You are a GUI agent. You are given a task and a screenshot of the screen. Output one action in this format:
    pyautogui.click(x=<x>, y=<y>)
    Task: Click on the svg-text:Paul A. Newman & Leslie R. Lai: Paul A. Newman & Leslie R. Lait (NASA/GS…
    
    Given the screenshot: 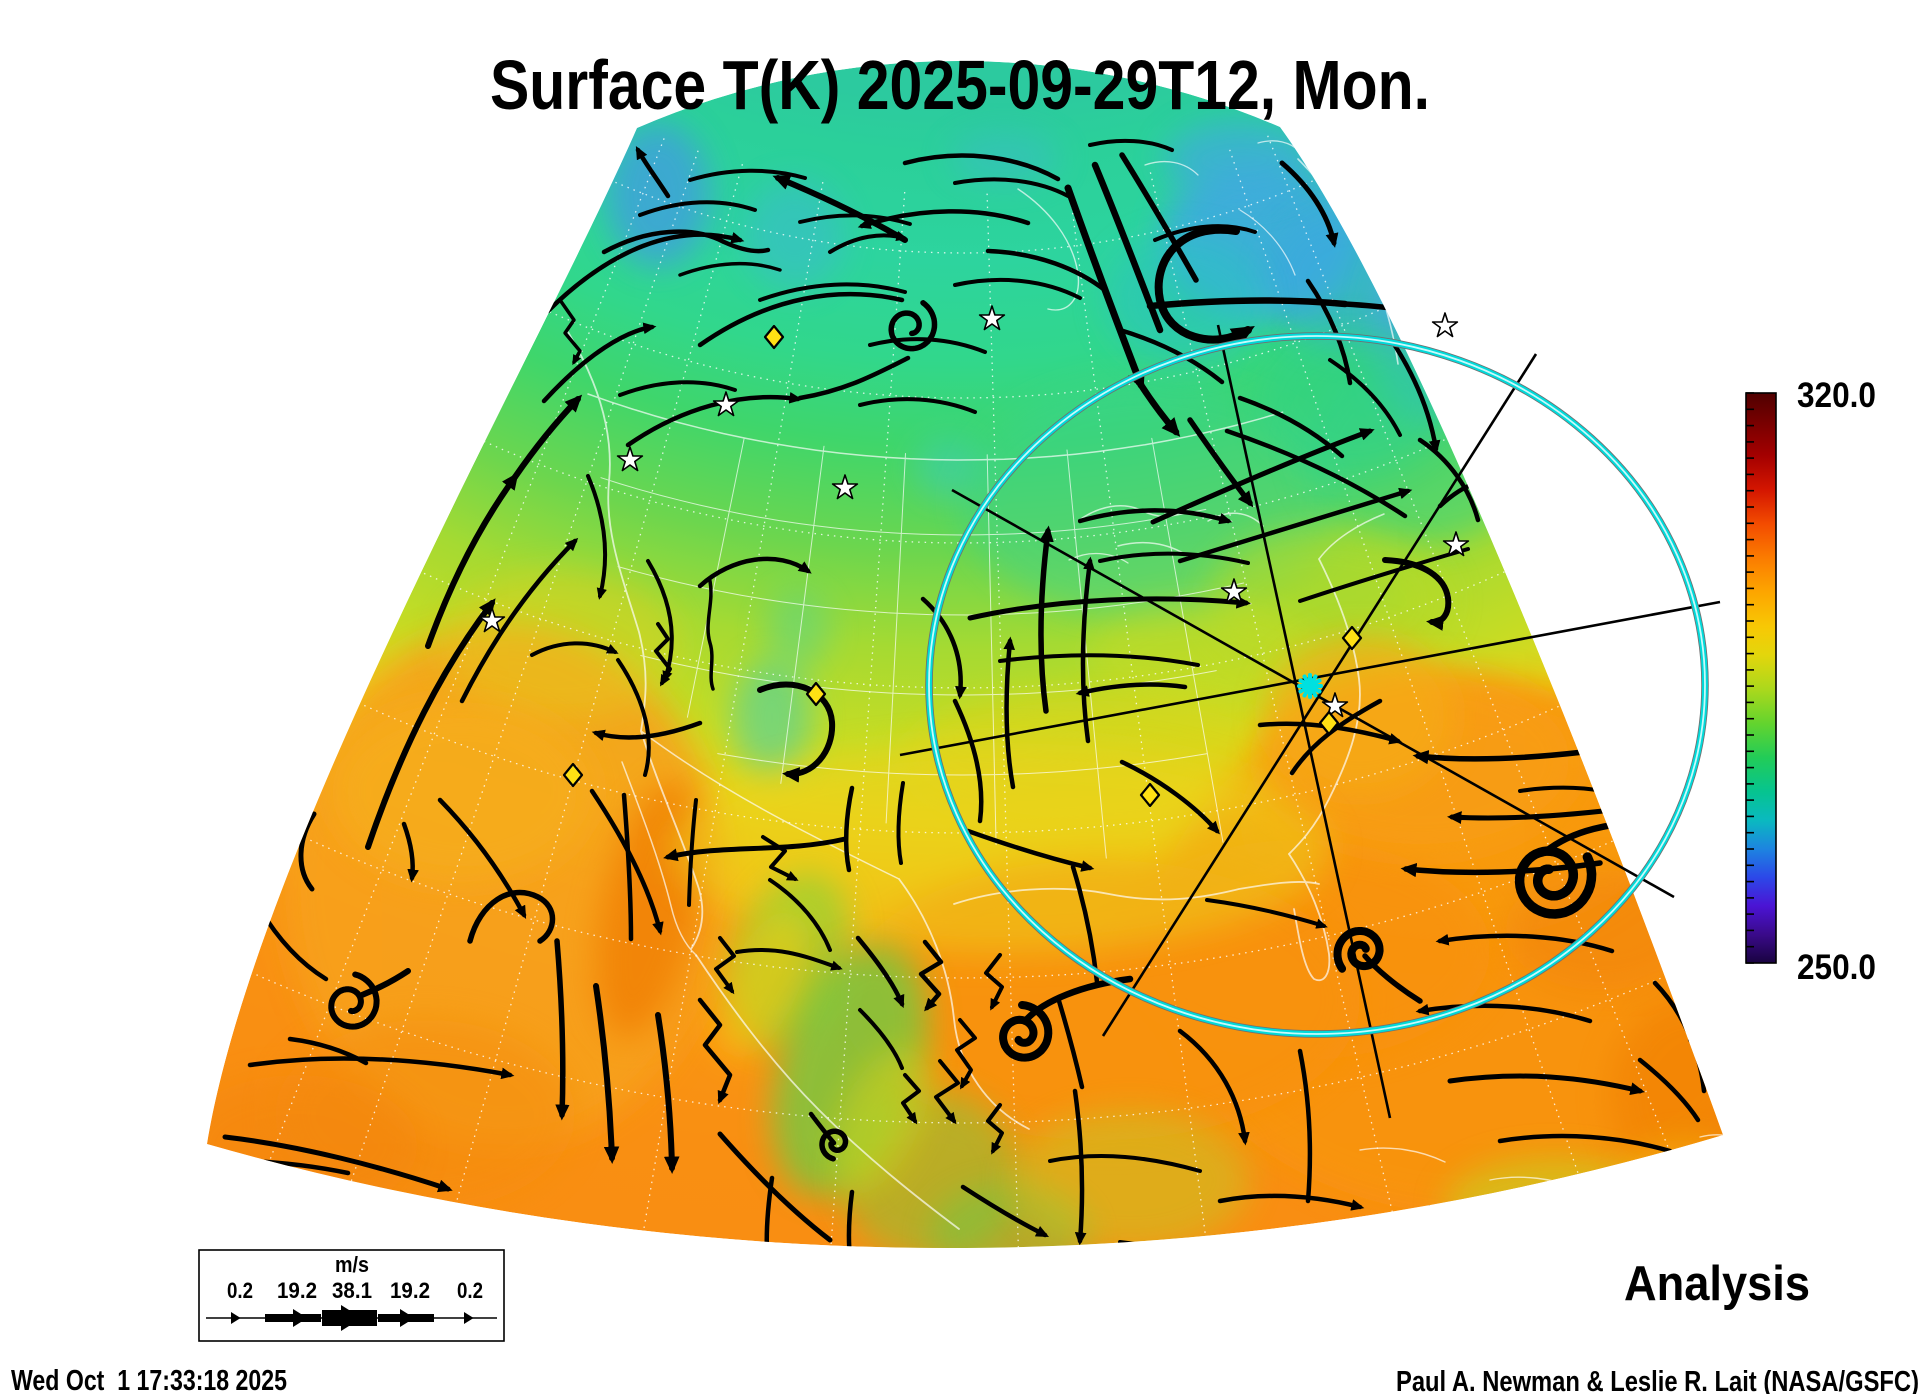 What is the action you would take?
    pyautogui.click(x=1657, y=1380)
    